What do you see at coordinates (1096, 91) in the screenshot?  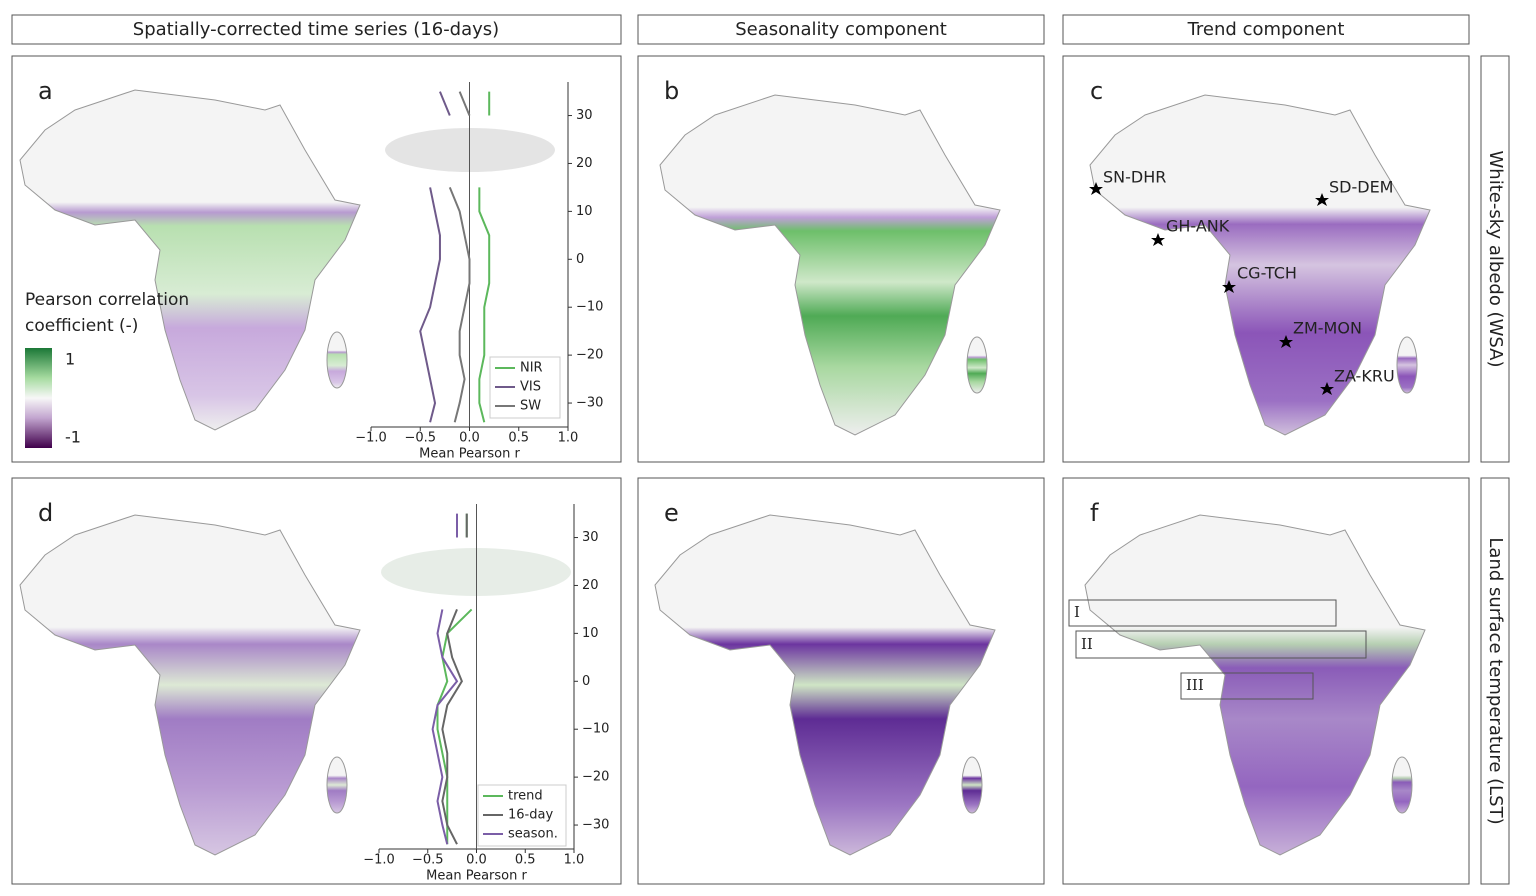 I see `panel-letter: c` at bounding box center [1096, 91].